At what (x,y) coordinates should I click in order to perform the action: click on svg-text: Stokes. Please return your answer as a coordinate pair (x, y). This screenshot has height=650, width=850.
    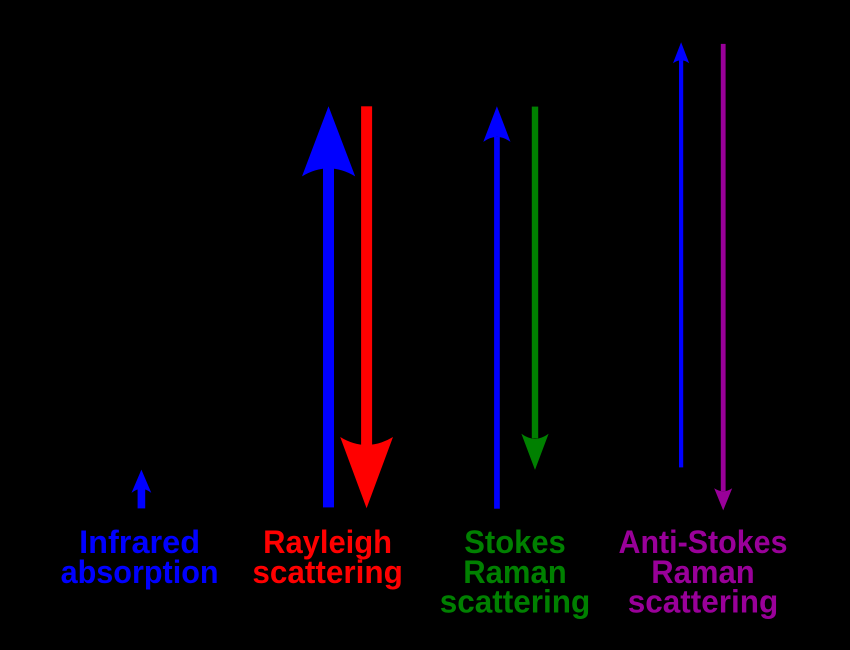
    Looking at the image, I should click on (515, 542).